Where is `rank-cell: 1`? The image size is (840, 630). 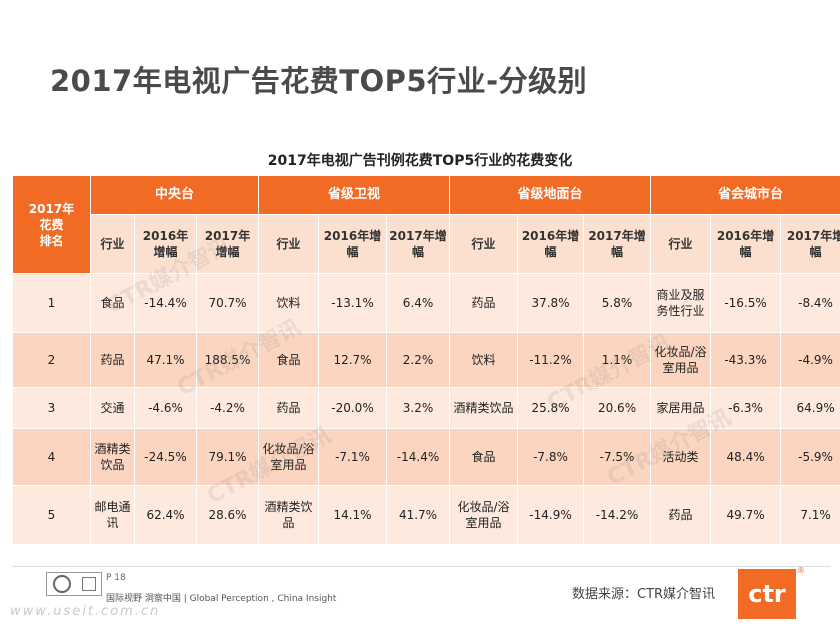
rank-cell: 1 is located at coordinates (51, 303).